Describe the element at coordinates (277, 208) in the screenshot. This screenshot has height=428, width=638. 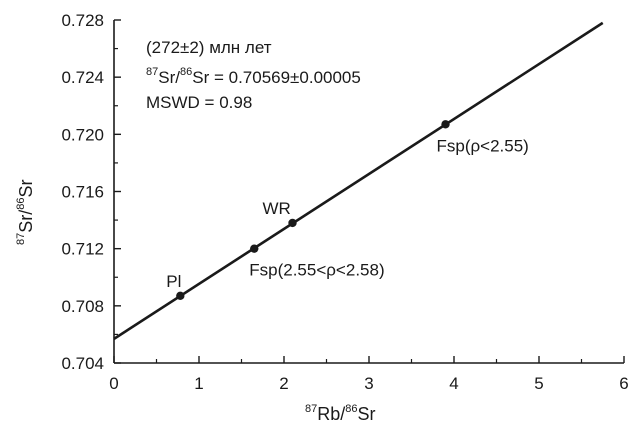
I see `point-label: WR` at that location.